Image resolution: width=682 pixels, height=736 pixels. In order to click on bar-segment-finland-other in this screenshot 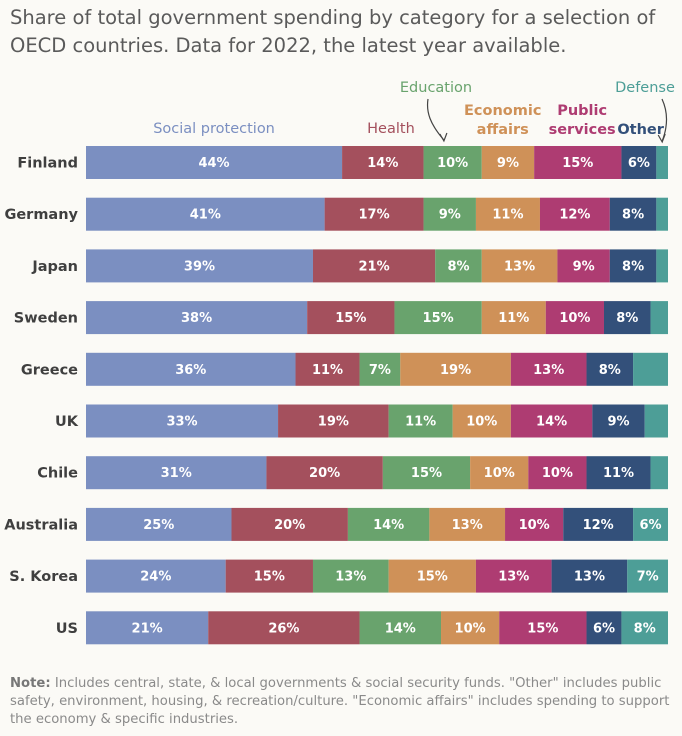, I will do `click(639, 162)`.